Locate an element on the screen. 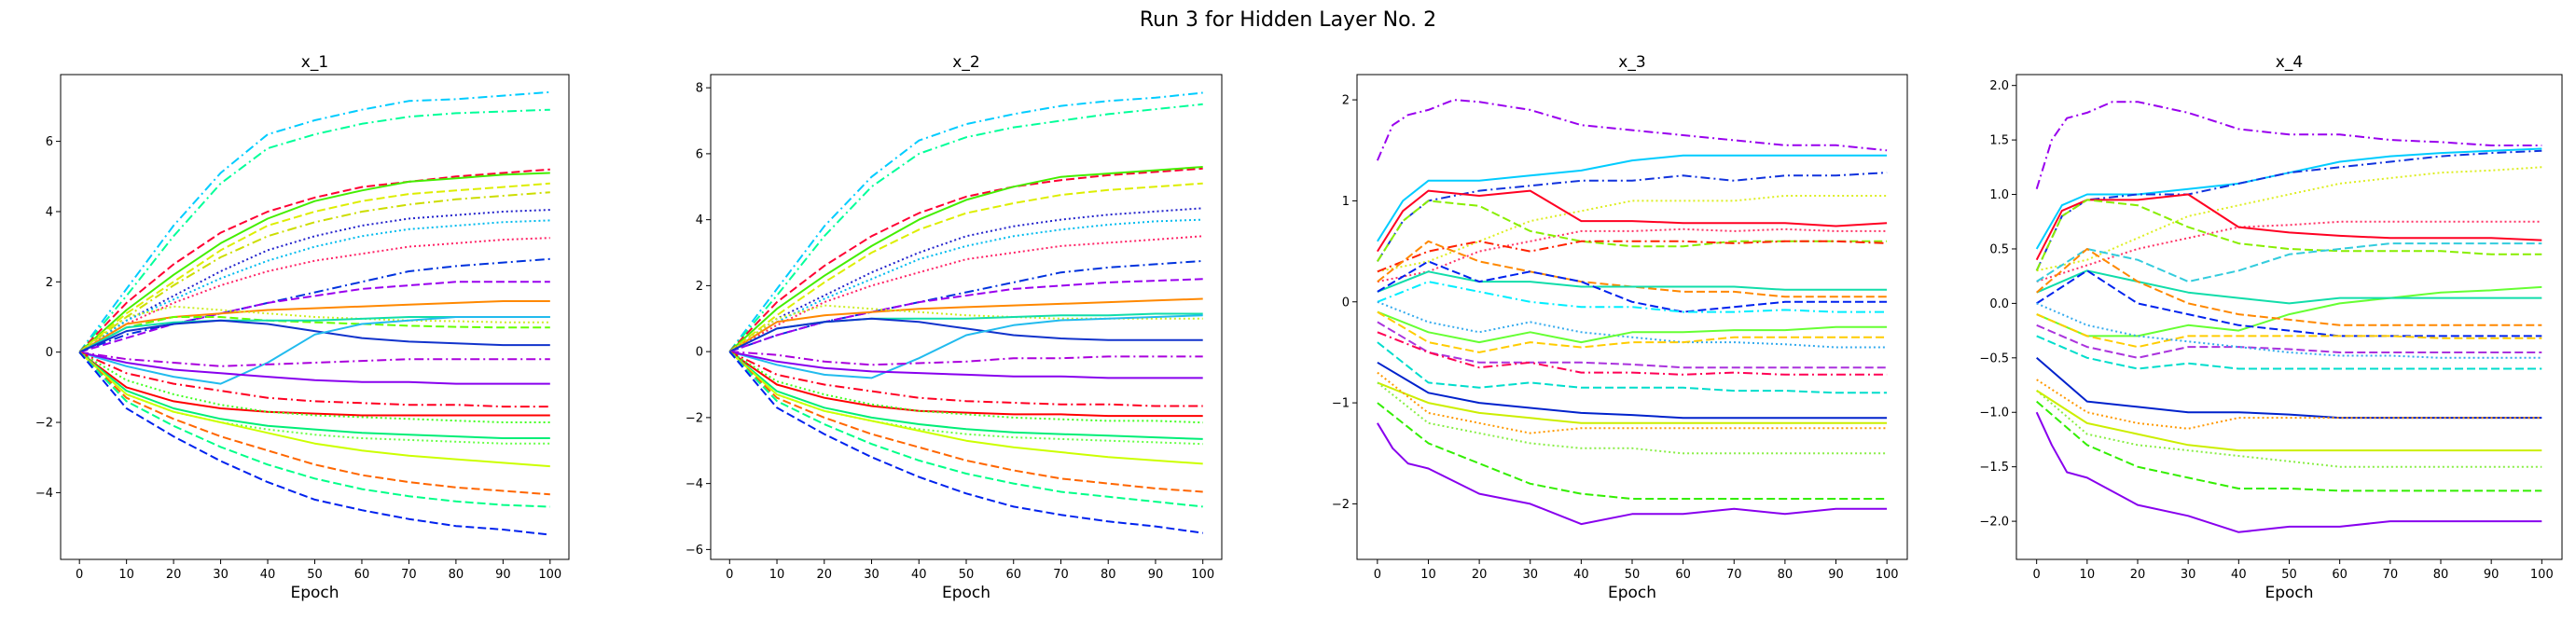  subplot-title: x_1 is located at coordinates (314, 62).